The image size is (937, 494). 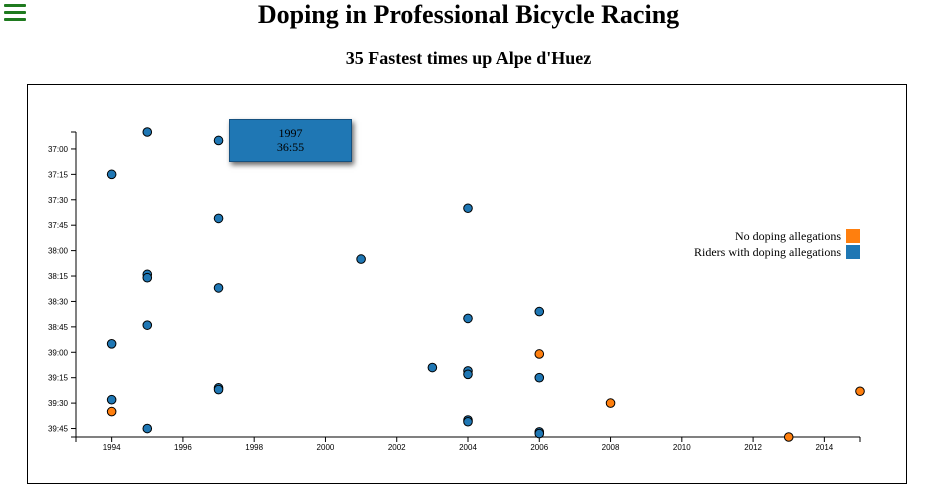 What do you see at coordinates (290, 133) in the screenshot?
I see `tooltip-year: 1997` at bounding box center [290, 133].